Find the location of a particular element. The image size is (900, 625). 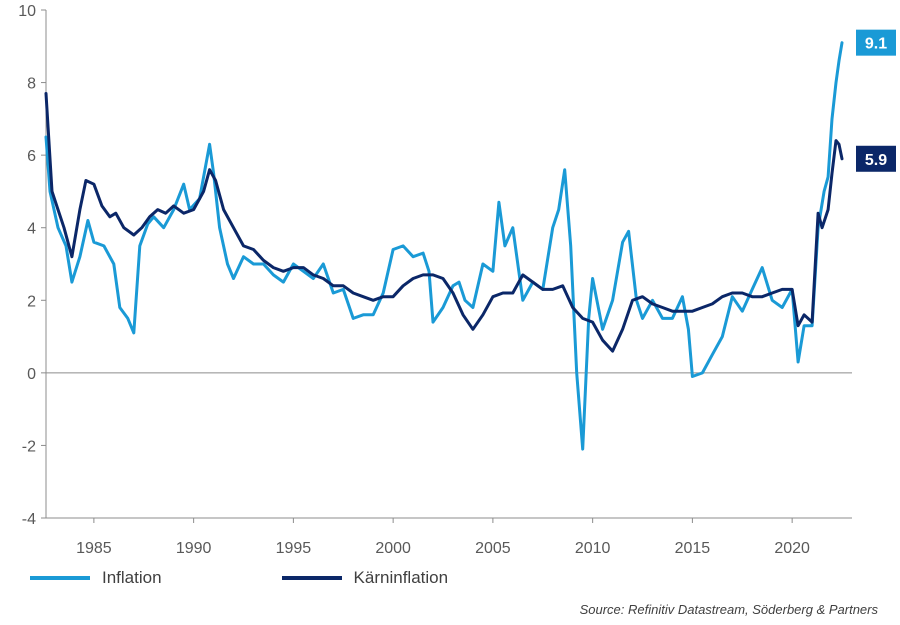

y-tick-label: 2 is located at coordinates (31, 301).